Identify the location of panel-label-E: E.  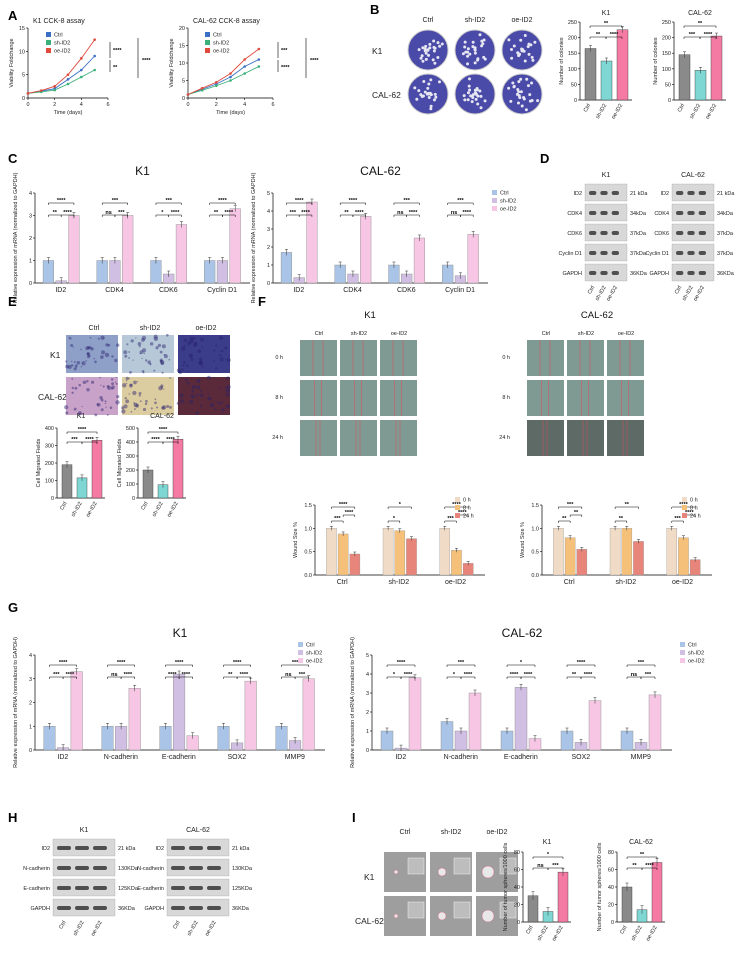
(12, 301).